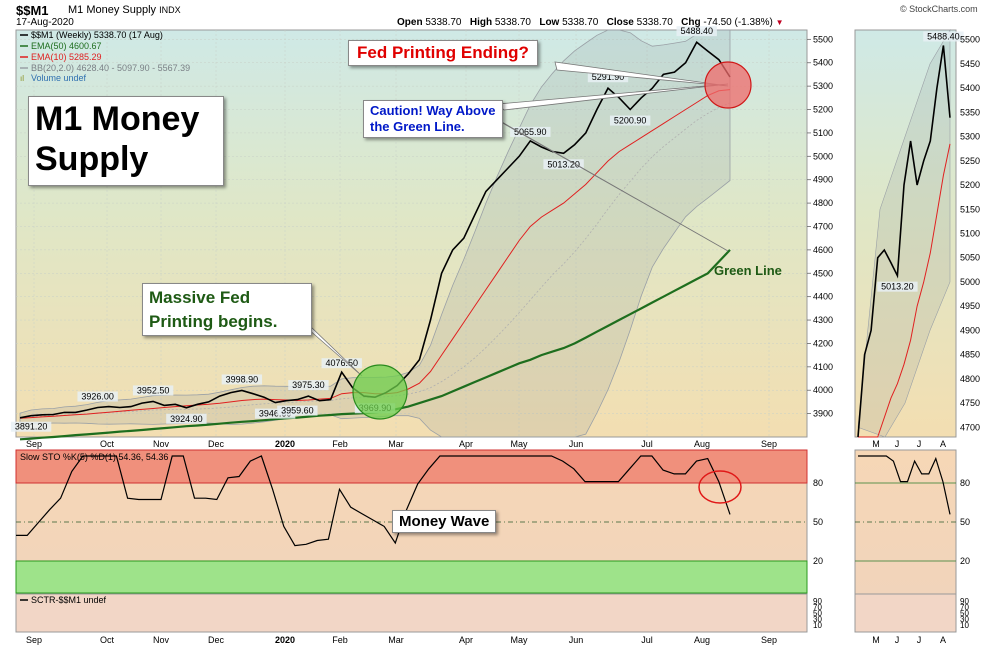 Image resolution: width=1000 pixels, height=650 pixels. Describe the element at coordinates (69, 600) in the screenshot. I see `sctr-legend: SCTR-$$M1 undef` at that location.